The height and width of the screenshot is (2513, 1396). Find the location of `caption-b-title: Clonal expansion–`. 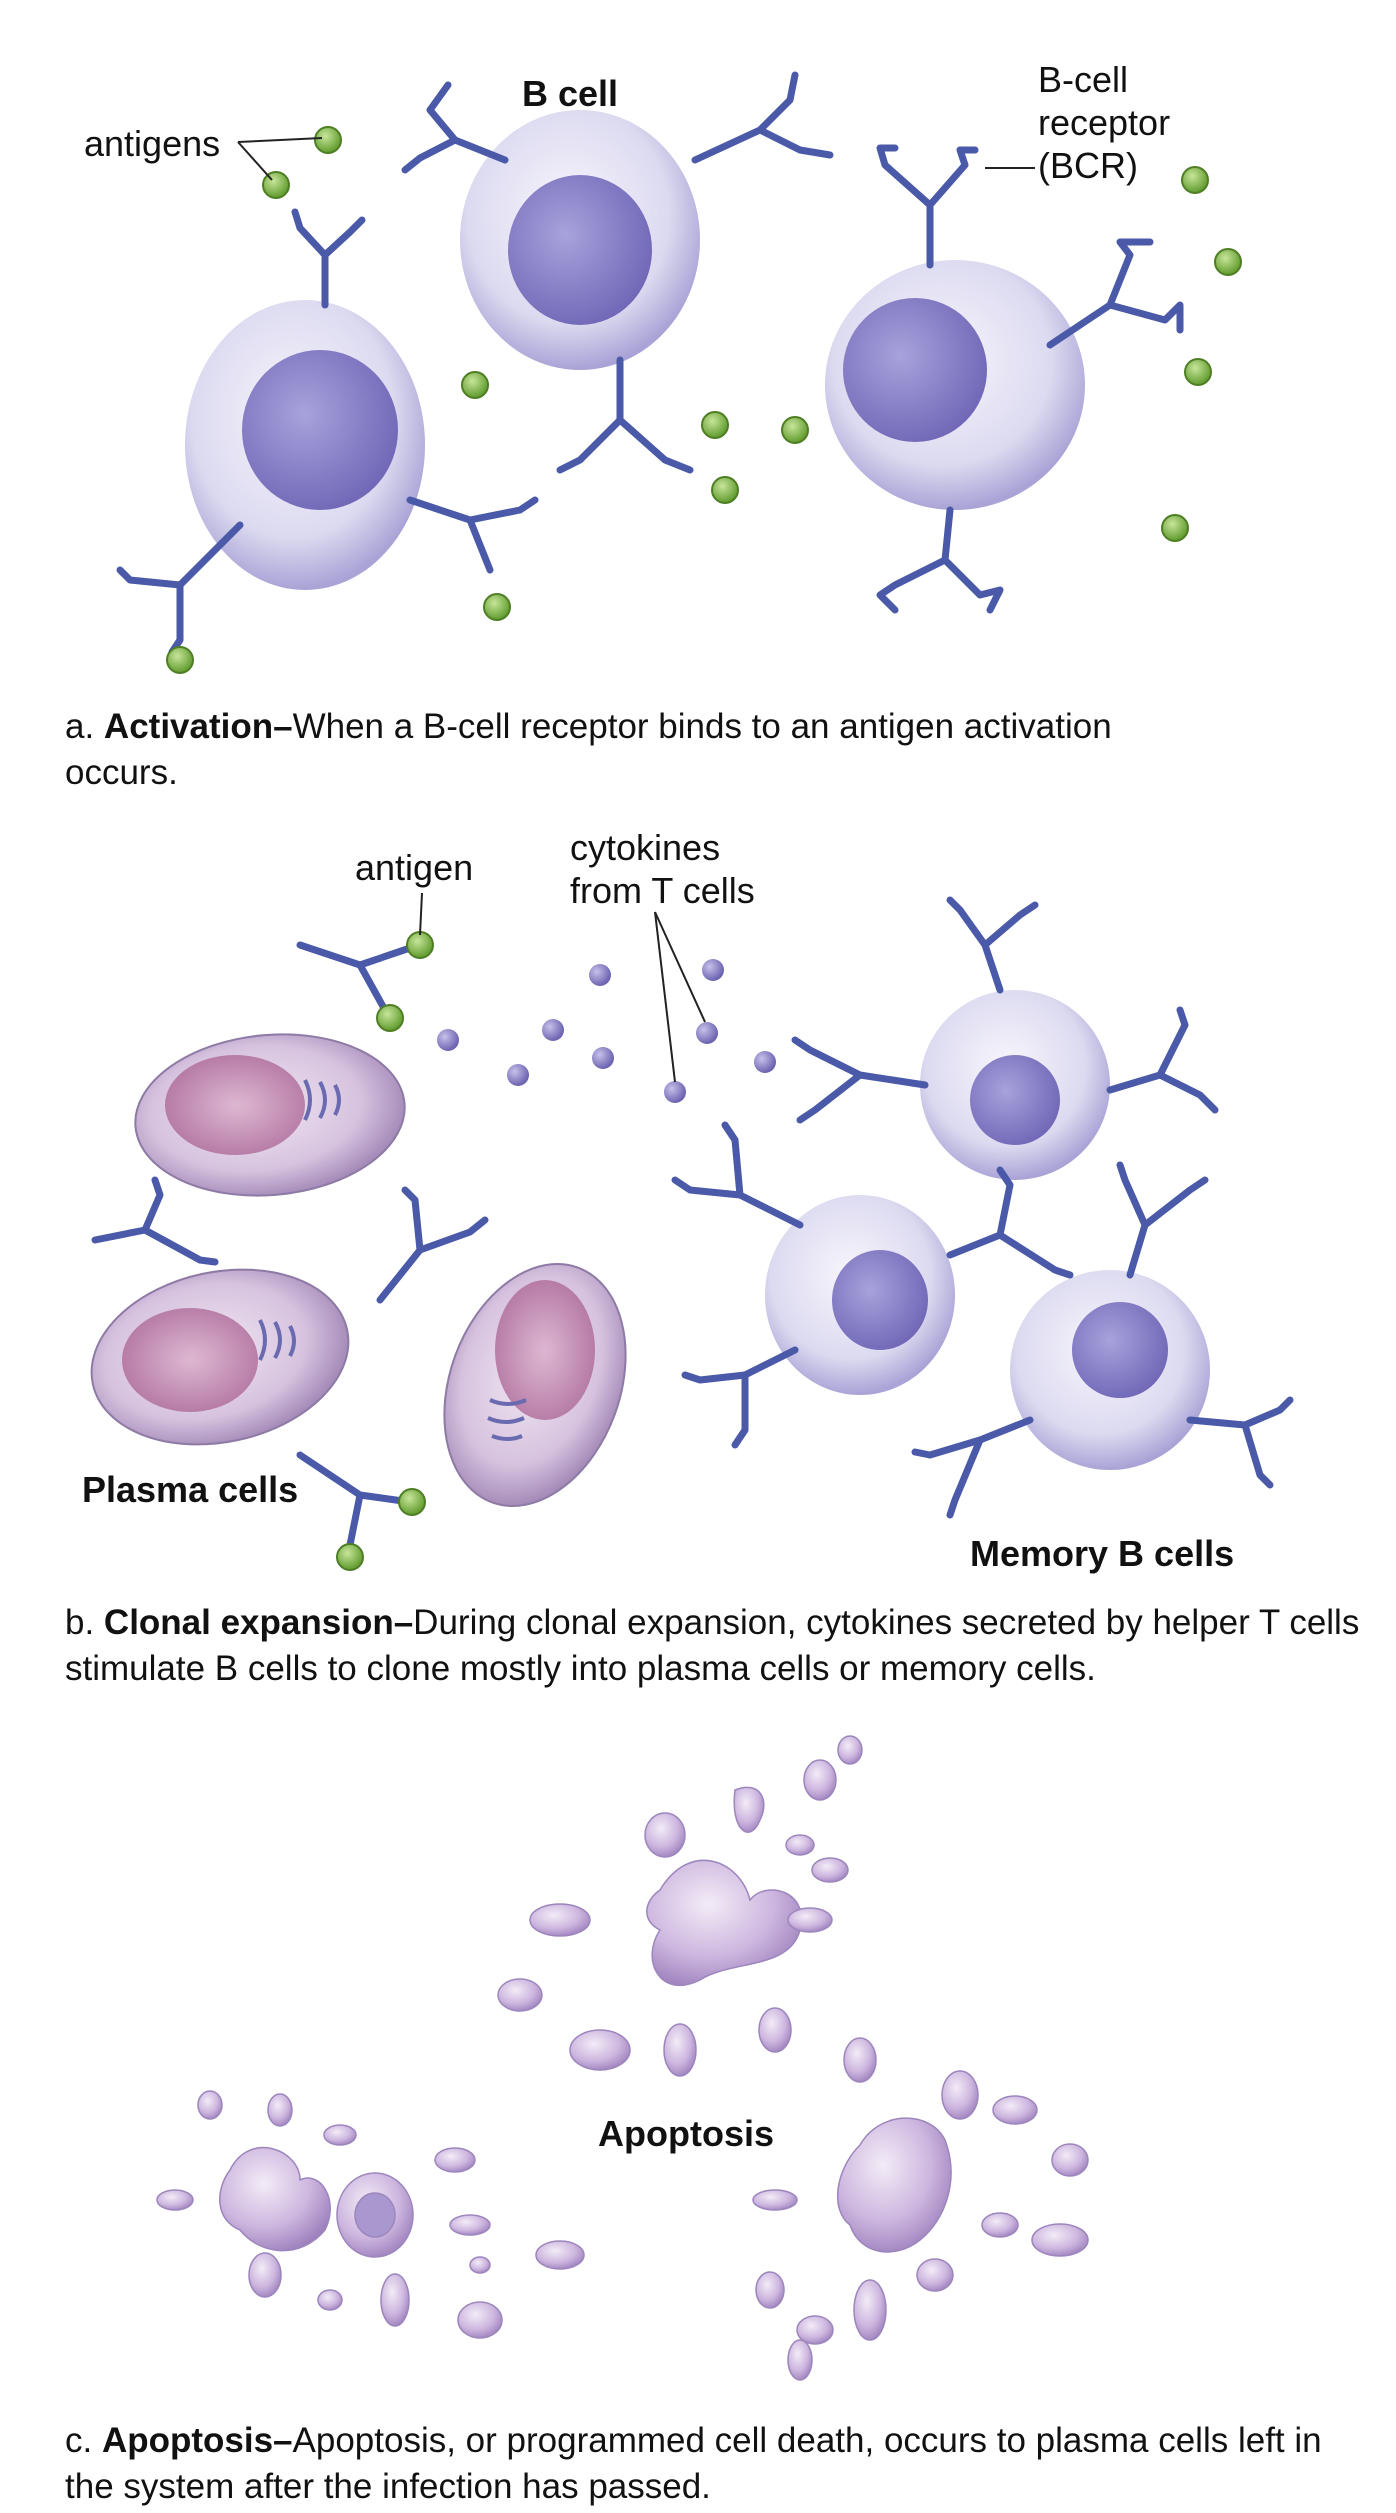

caption-b-title: Clonal expansion– is located at coordinates (258, 1622).